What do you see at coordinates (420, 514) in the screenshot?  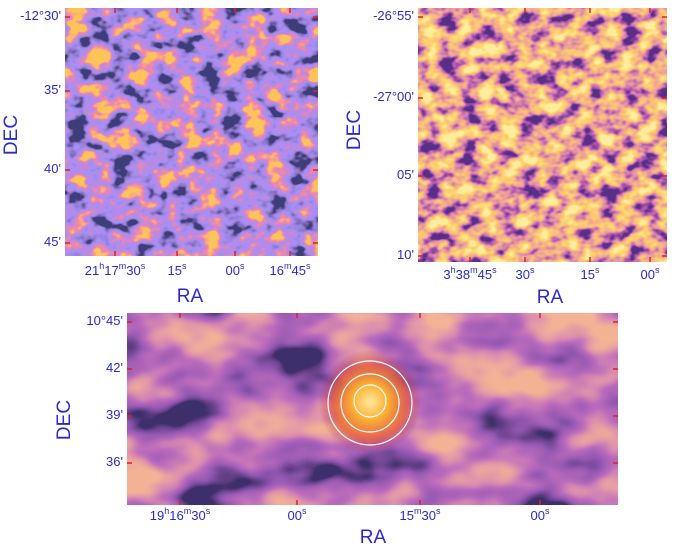 I see `x-tick-label: 15m30s` at bounding box center [420, 514].